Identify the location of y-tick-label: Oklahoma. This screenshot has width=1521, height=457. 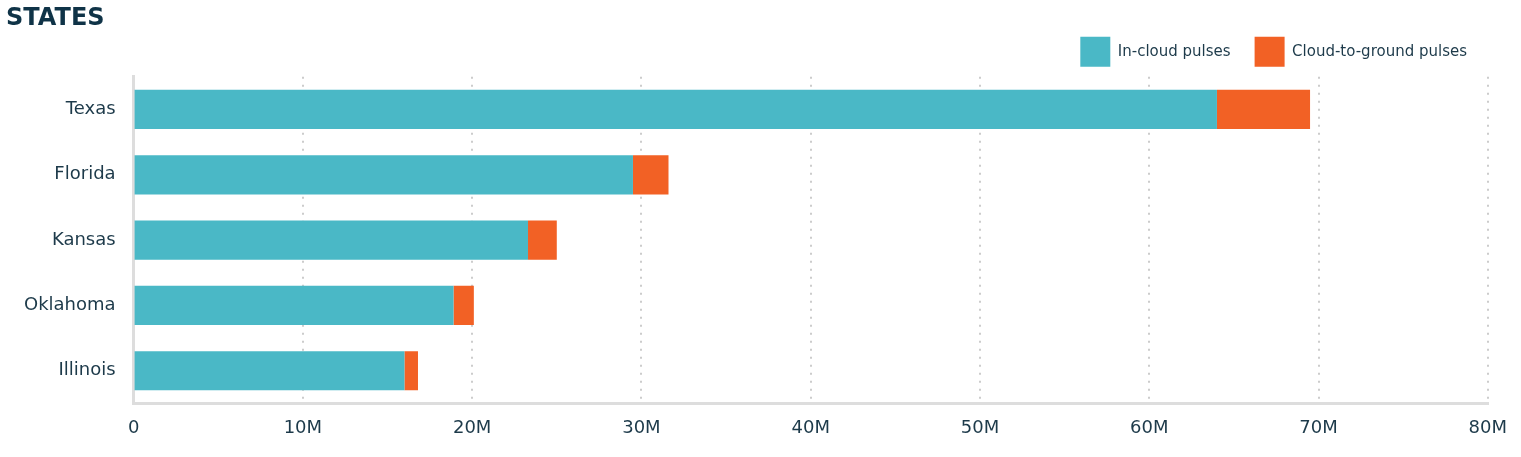
(70, 304).